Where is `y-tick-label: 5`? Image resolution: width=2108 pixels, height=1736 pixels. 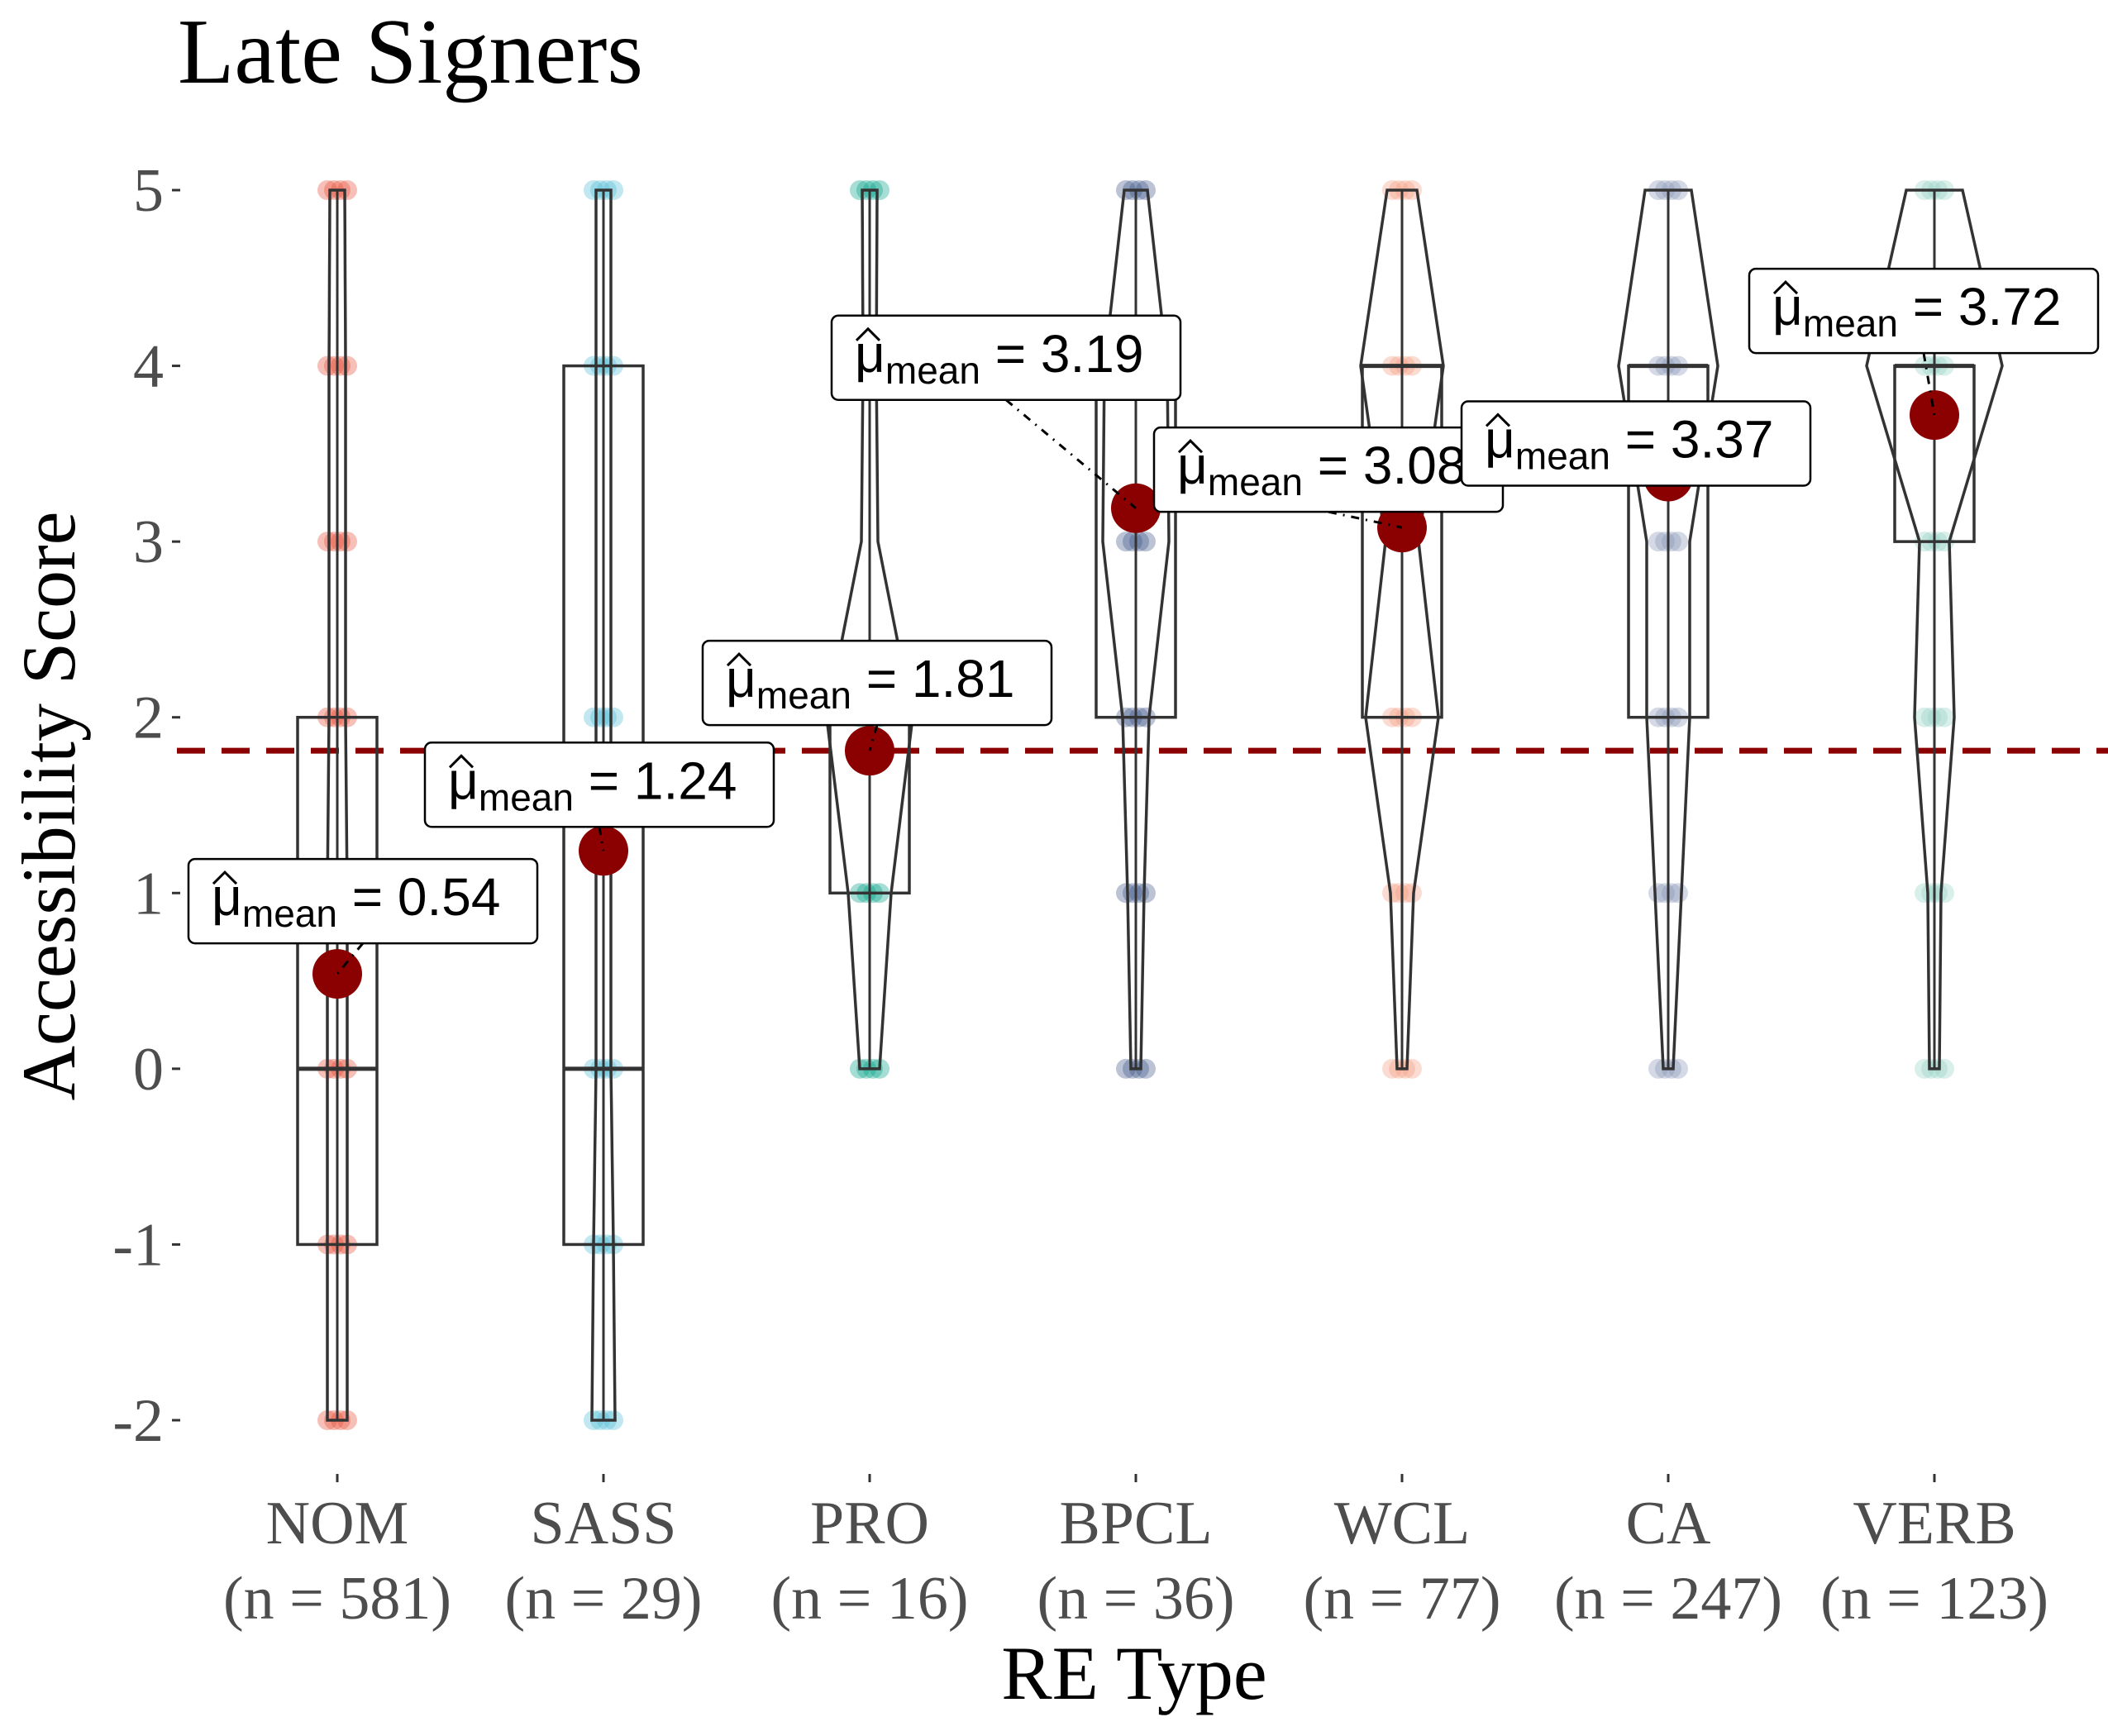 y-tick-label: 5 is located at coordinates (148, 191).